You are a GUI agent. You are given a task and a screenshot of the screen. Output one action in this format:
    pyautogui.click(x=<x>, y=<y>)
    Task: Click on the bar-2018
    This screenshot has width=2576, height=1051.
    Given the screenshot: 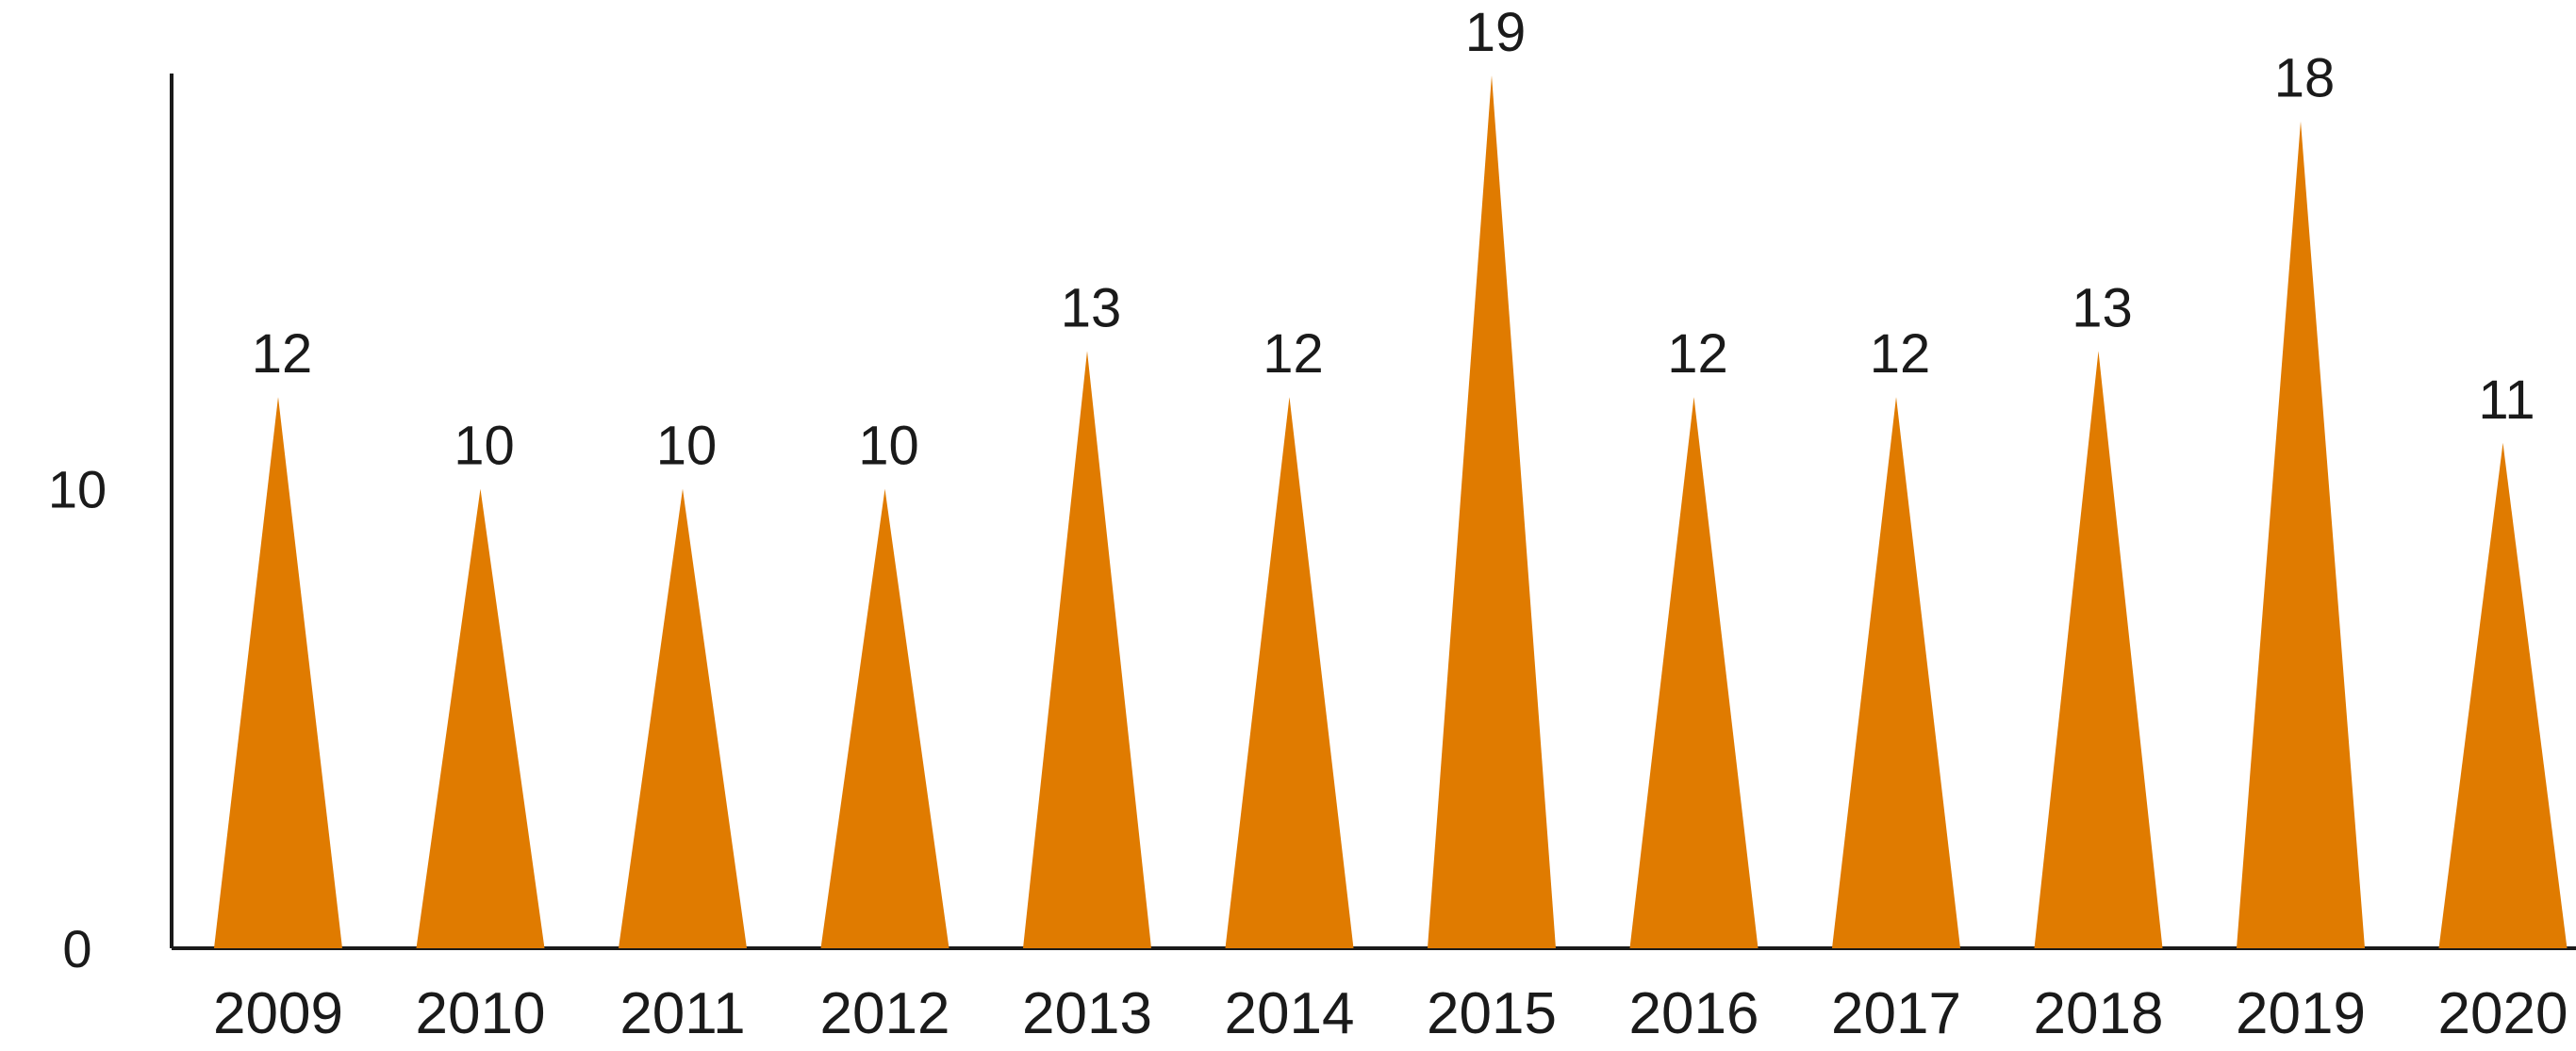 What is the action you would take?
    pyautogui.click(x=2098, y=650)
    